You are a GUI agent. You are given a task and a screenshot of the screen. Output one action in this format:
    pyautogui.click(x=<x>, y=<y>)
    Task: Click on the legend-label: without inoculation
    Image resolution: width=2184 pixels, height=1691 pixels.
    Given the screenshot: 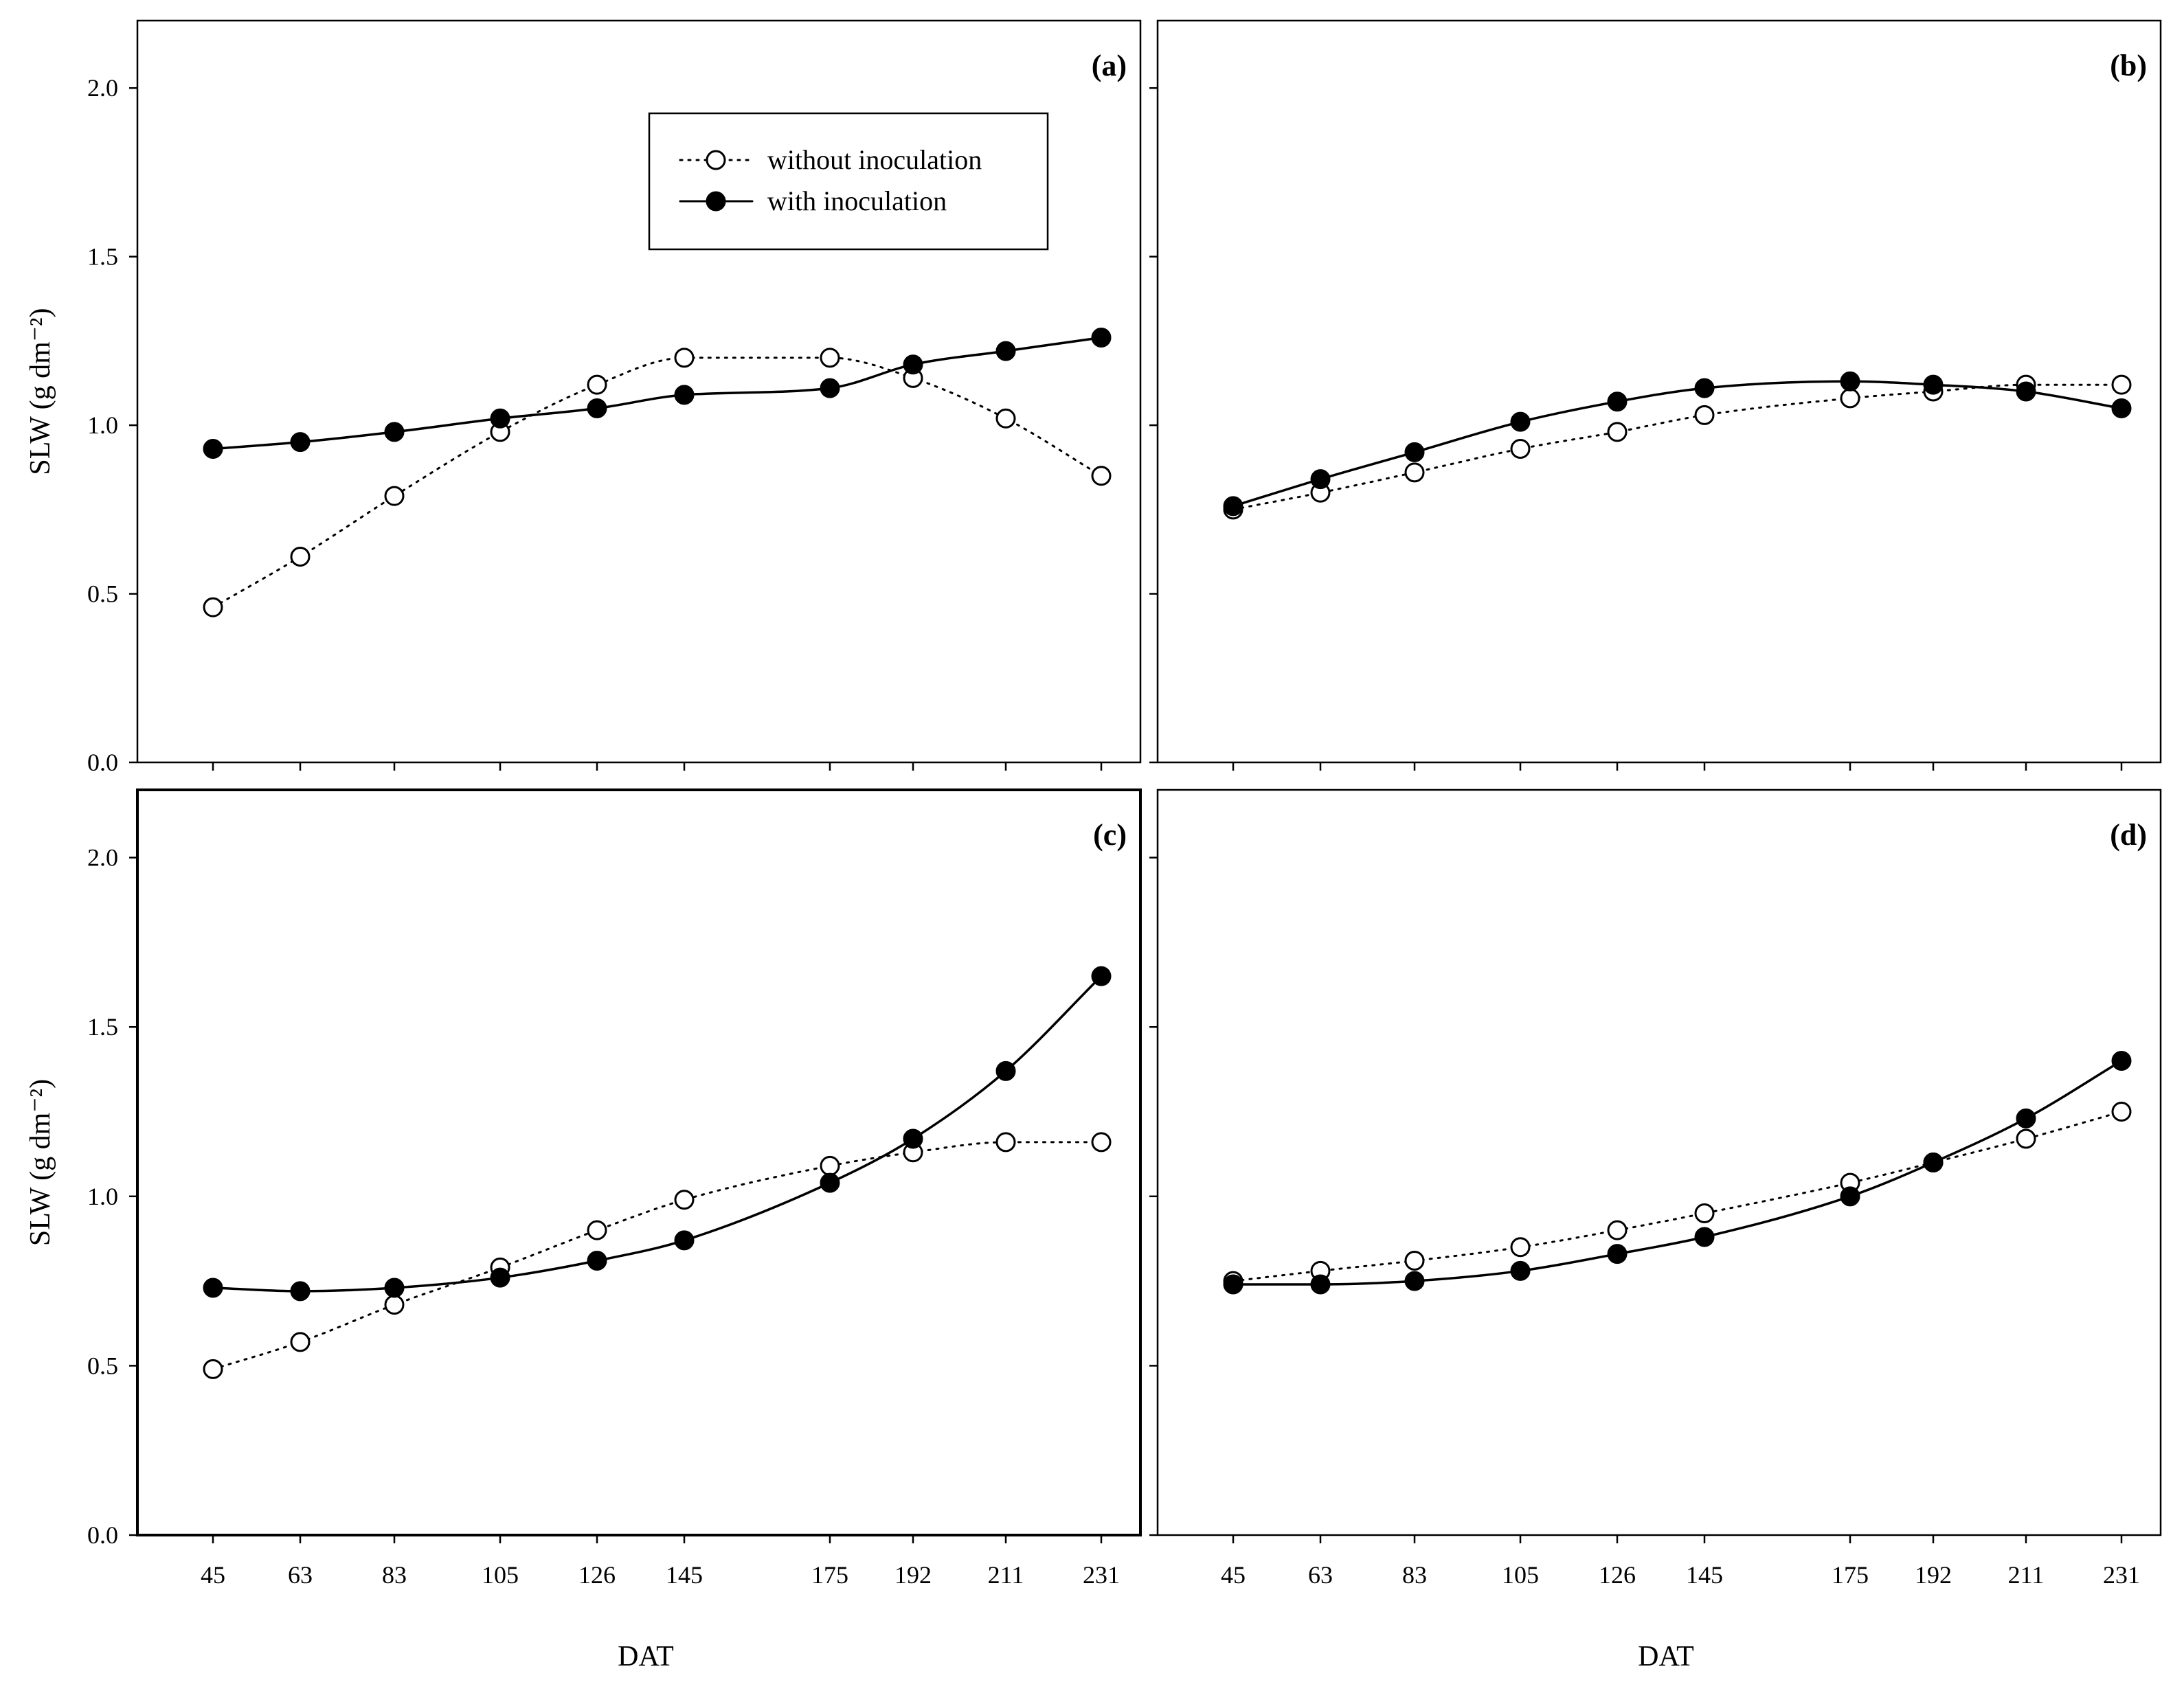 What is the action you would take?
    pyautogui.click(x=874, y=159)
    